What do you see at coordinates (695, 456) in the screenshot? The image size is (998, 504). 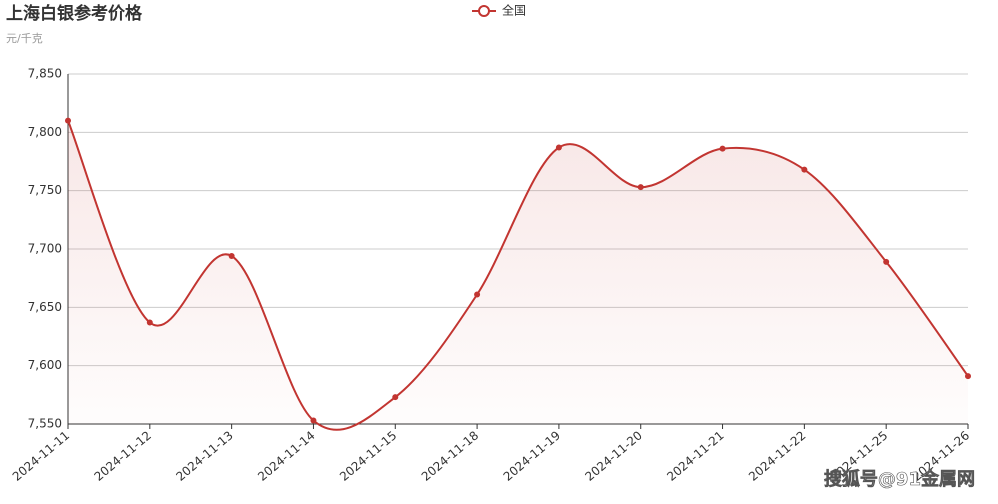 I see `x-tick-label: 2024-11-21` at bounding box center [695, 456].